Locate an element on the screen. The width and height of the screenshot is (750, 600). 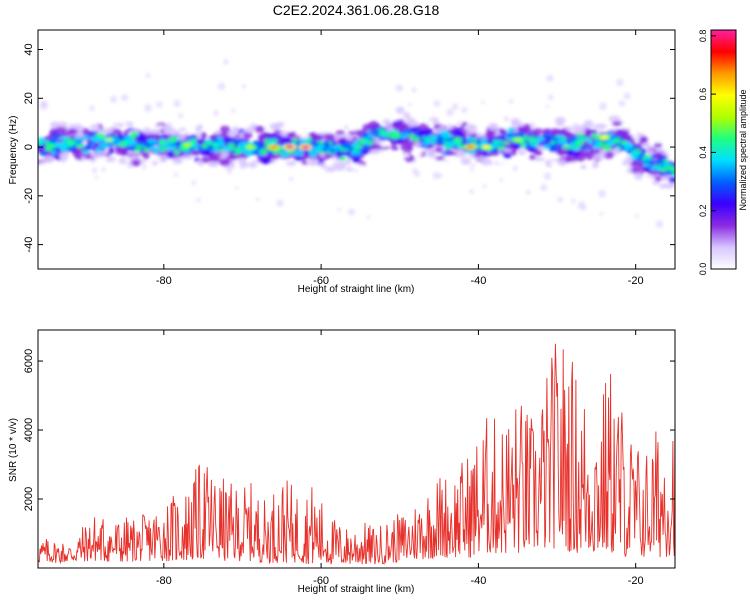
x-tick-label: -60 is located at coordinates (321, 281).